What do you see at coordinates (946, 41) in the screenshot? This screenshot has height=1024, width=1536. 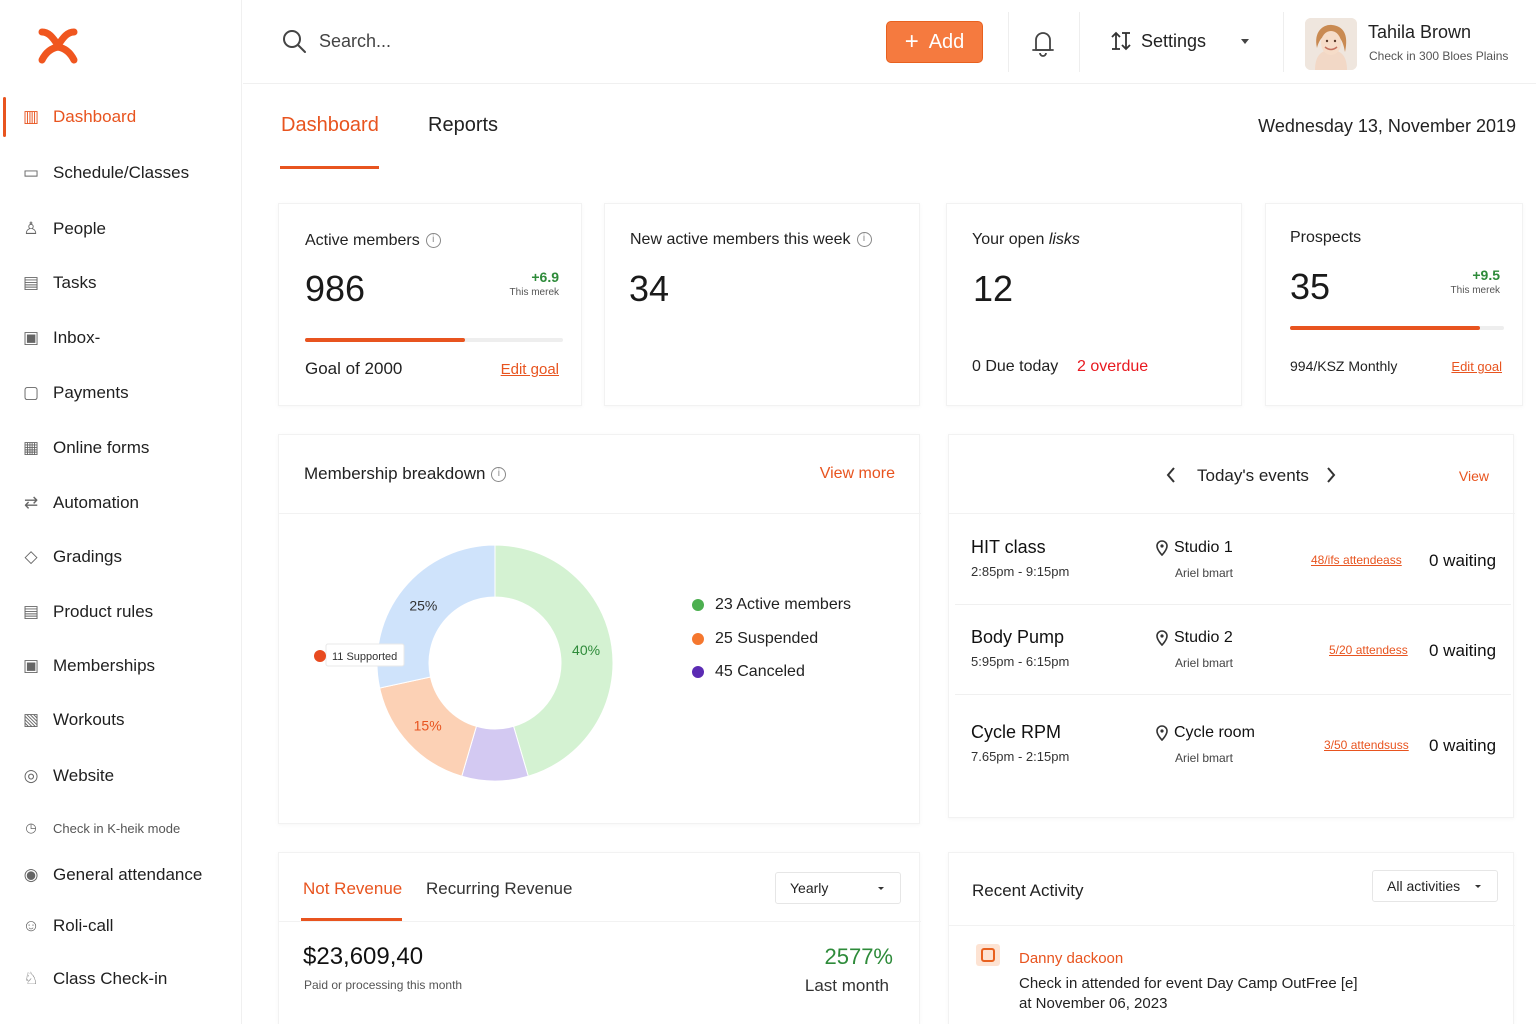 I see `add-button-label: Add` at bounding box center [946, 41].